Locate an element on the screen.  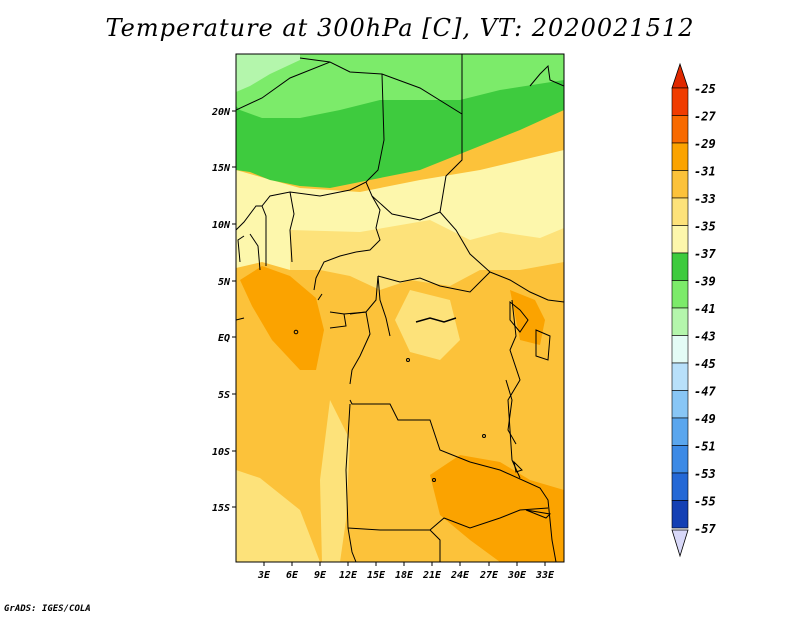
lat-label-10s: 10S is located at coordinates (221, 452).